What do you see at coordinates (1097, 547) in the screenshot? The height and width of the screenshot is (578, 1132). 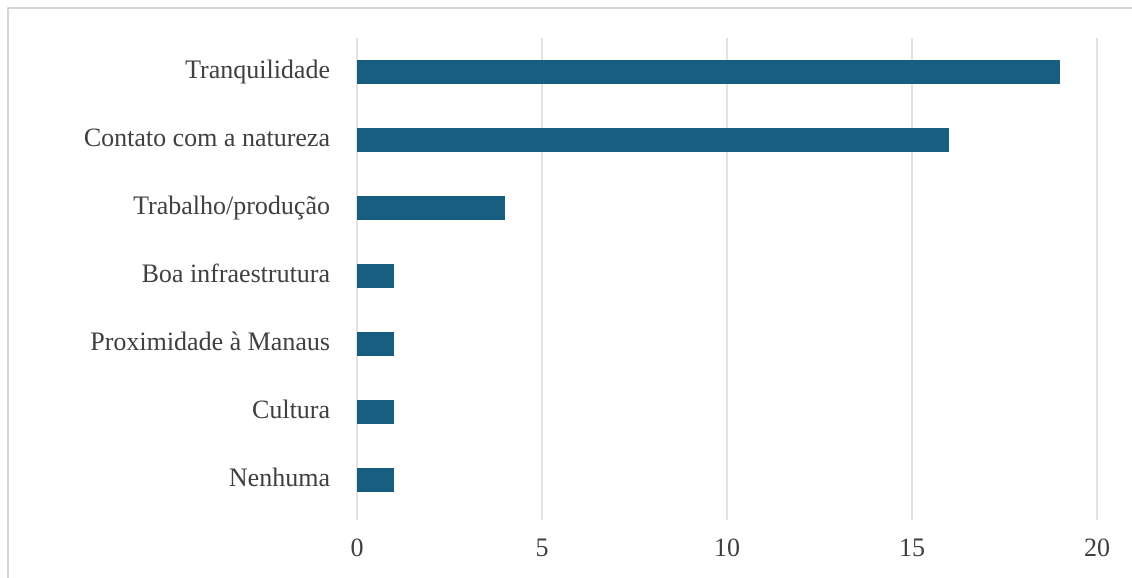 I see `x-tick-label: 20` at bounding box center [1097, 547].